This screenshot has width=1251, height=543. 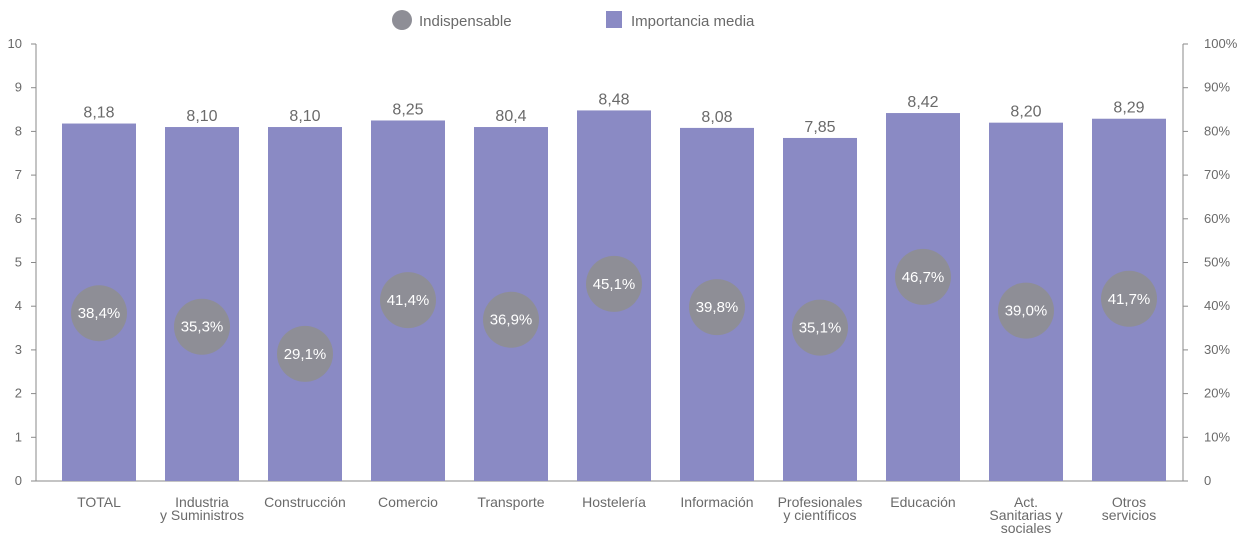 I want to click on y-left-tick-label: 2, so click(x=18, y=393).